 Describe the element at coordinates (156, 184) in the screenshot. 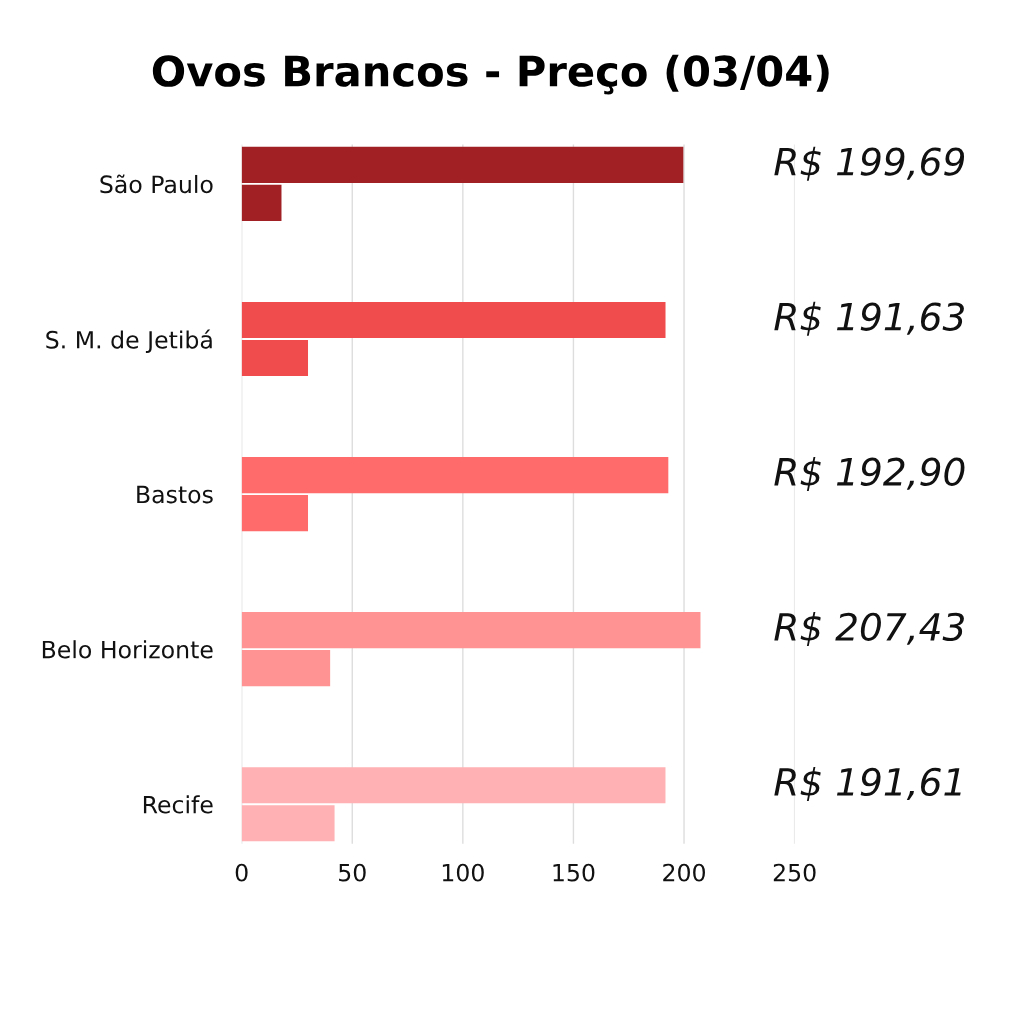

I see `y-tick-label: São Paulo` at that location.